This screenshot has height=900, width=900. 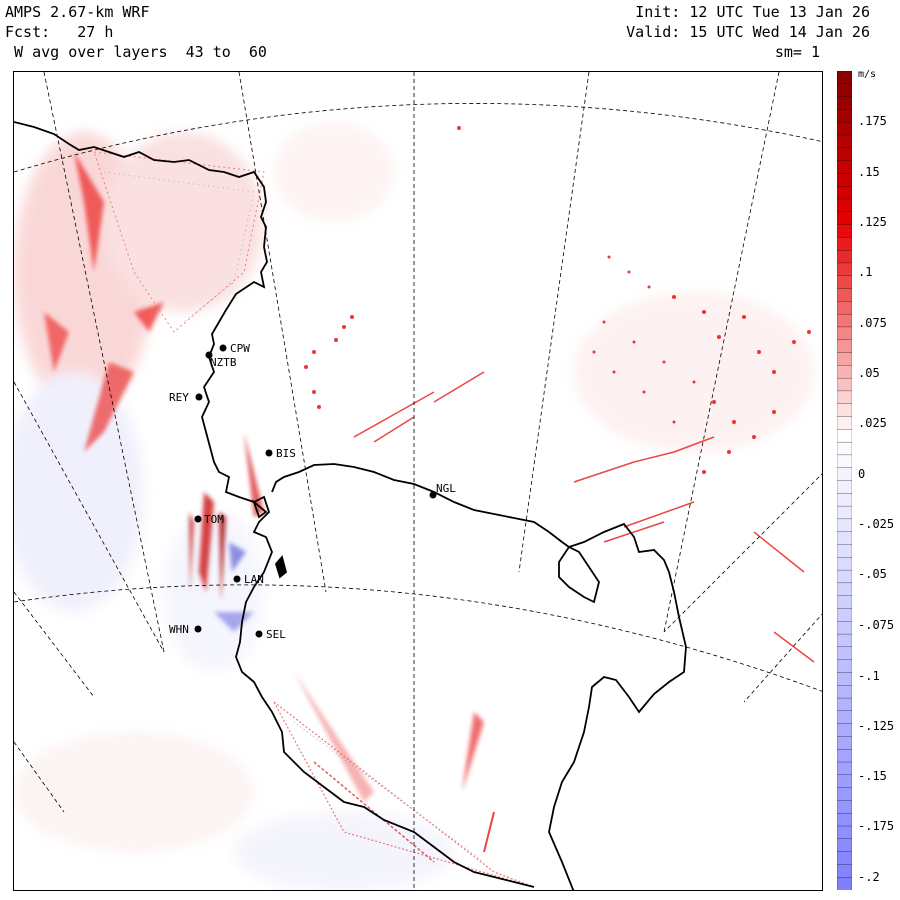 What do you see at coordinates (869, 373) in the screenshot?
I see `colorbar-tick-label: .05` at bounding box center [869, 373].